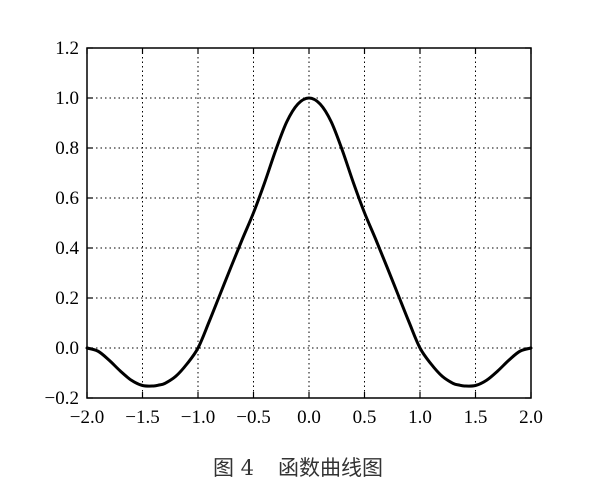 This screenshot has width=596, height=502. What do you see at coordinates (142, 417) in the screenshot?
I see `x-tick-label: −1.5` at bounding box center [142, 417].